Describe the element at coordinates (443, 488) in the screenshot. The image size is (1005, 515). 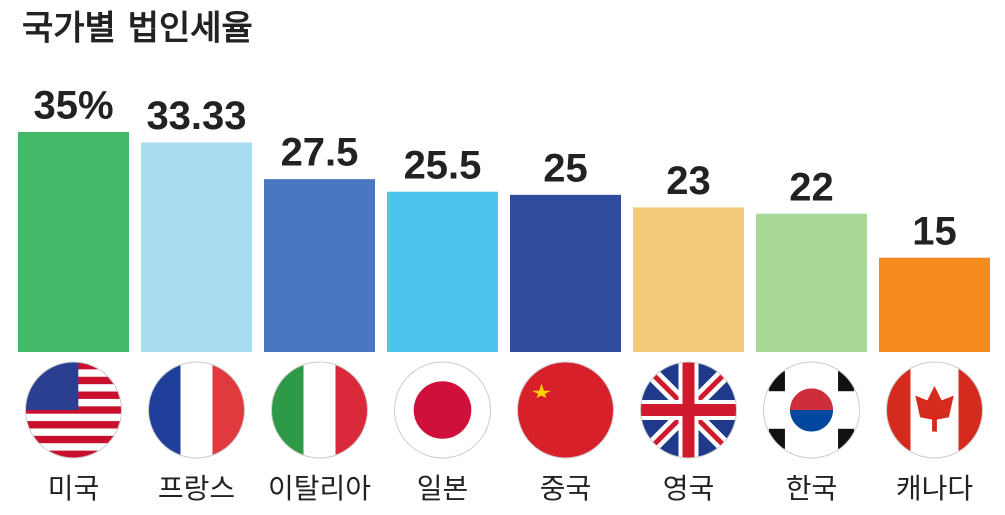
I see `x-tick-label: 일본` at that location.